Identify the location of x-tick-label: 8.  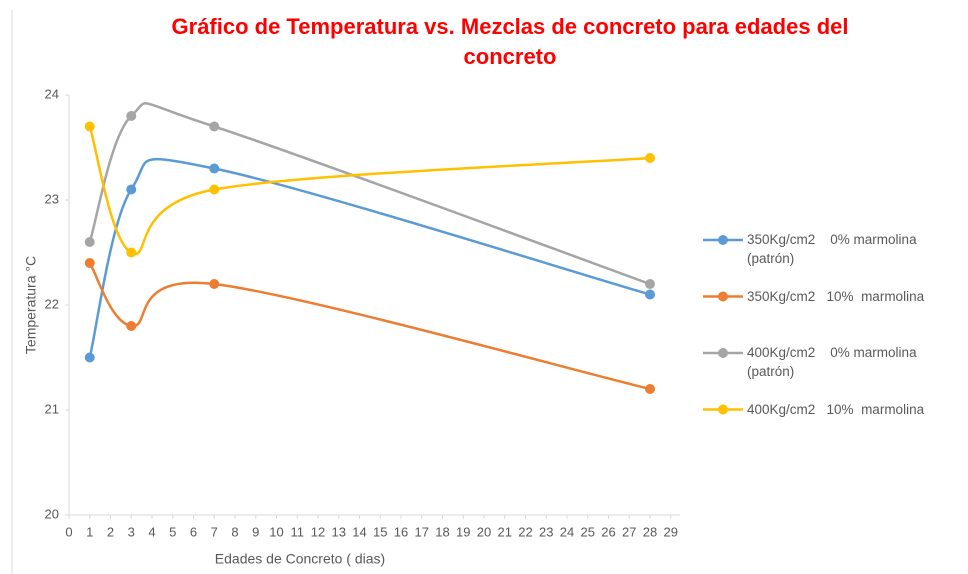
(234, 531).